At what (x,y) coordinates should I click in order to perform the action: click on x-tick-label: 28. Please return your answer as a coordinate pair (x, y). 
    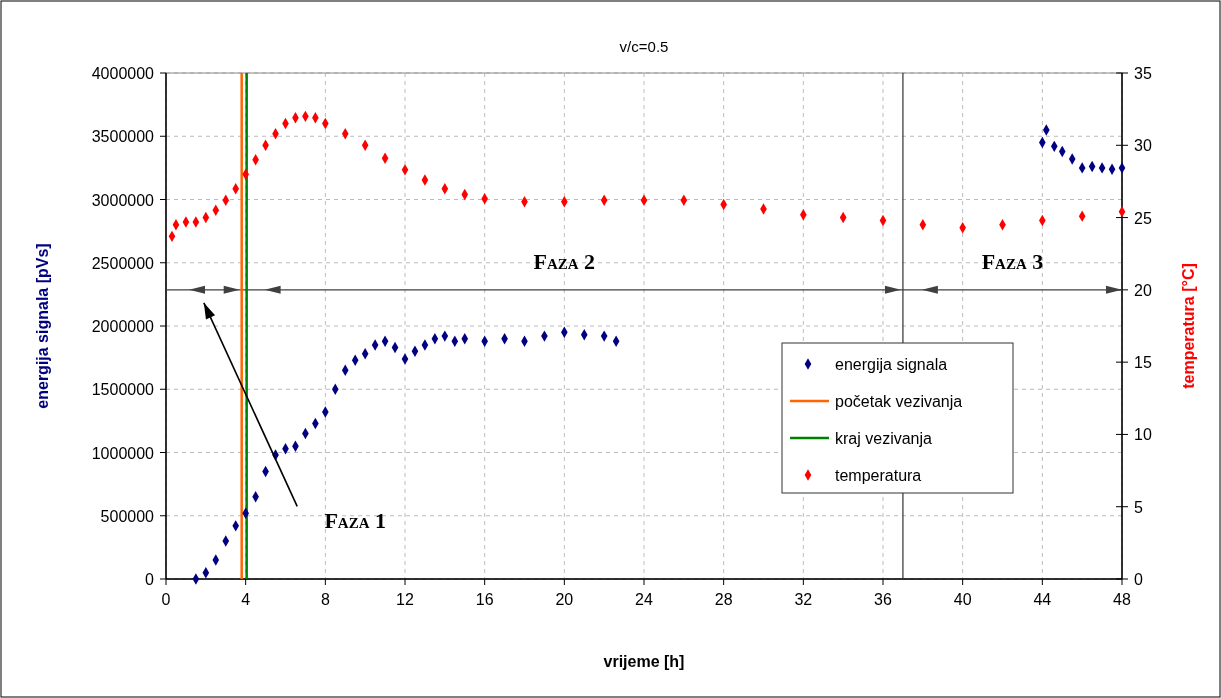
    Looking at the image, I should click on (723, 599).